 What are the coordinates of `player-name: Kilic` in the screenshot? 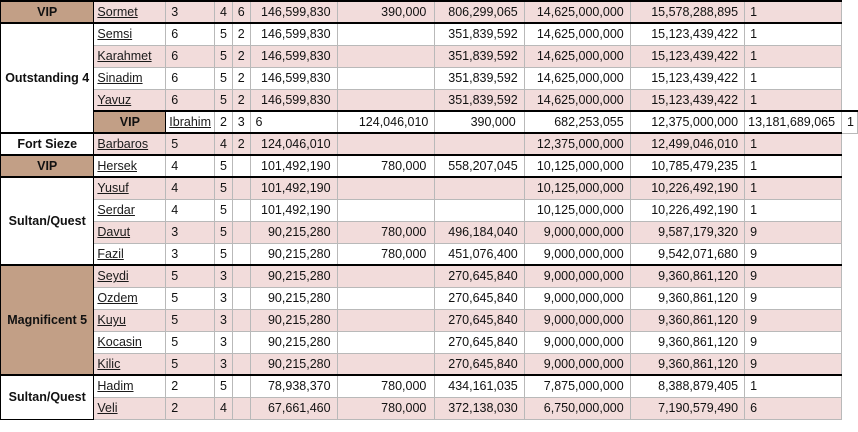 It's located at (130, 364).